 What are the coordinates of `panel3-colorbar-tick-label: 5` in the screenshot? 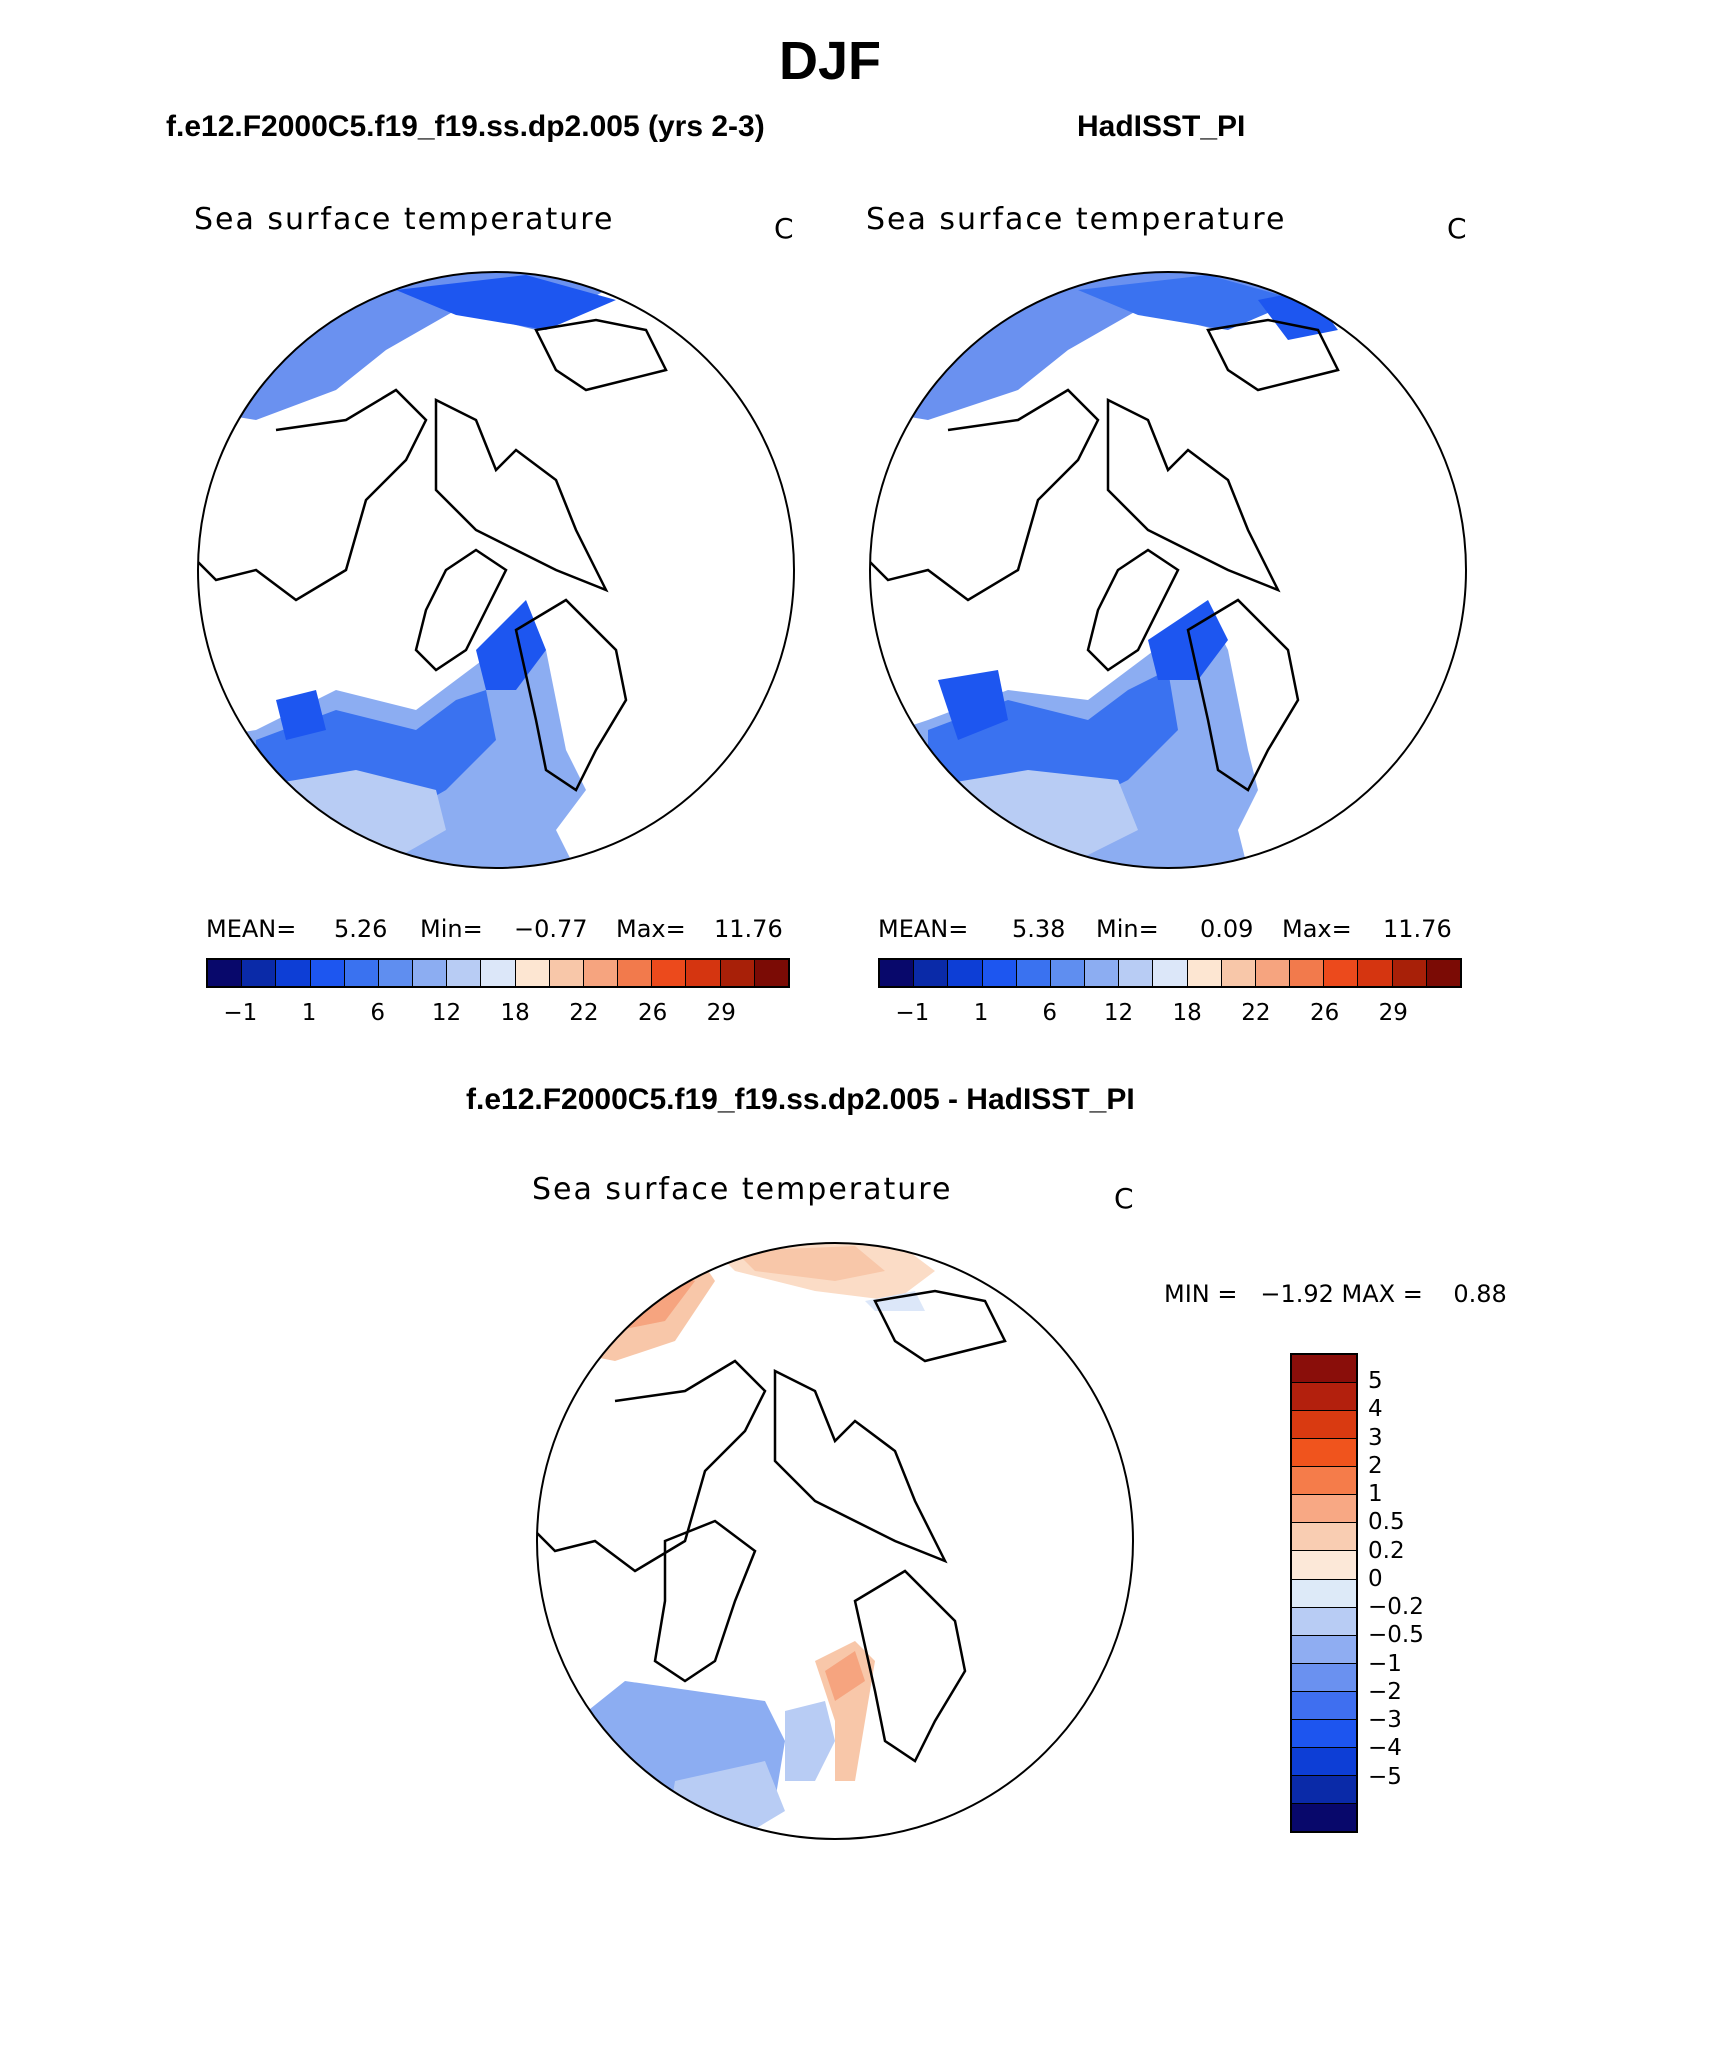 It's located at (1375, 1381).